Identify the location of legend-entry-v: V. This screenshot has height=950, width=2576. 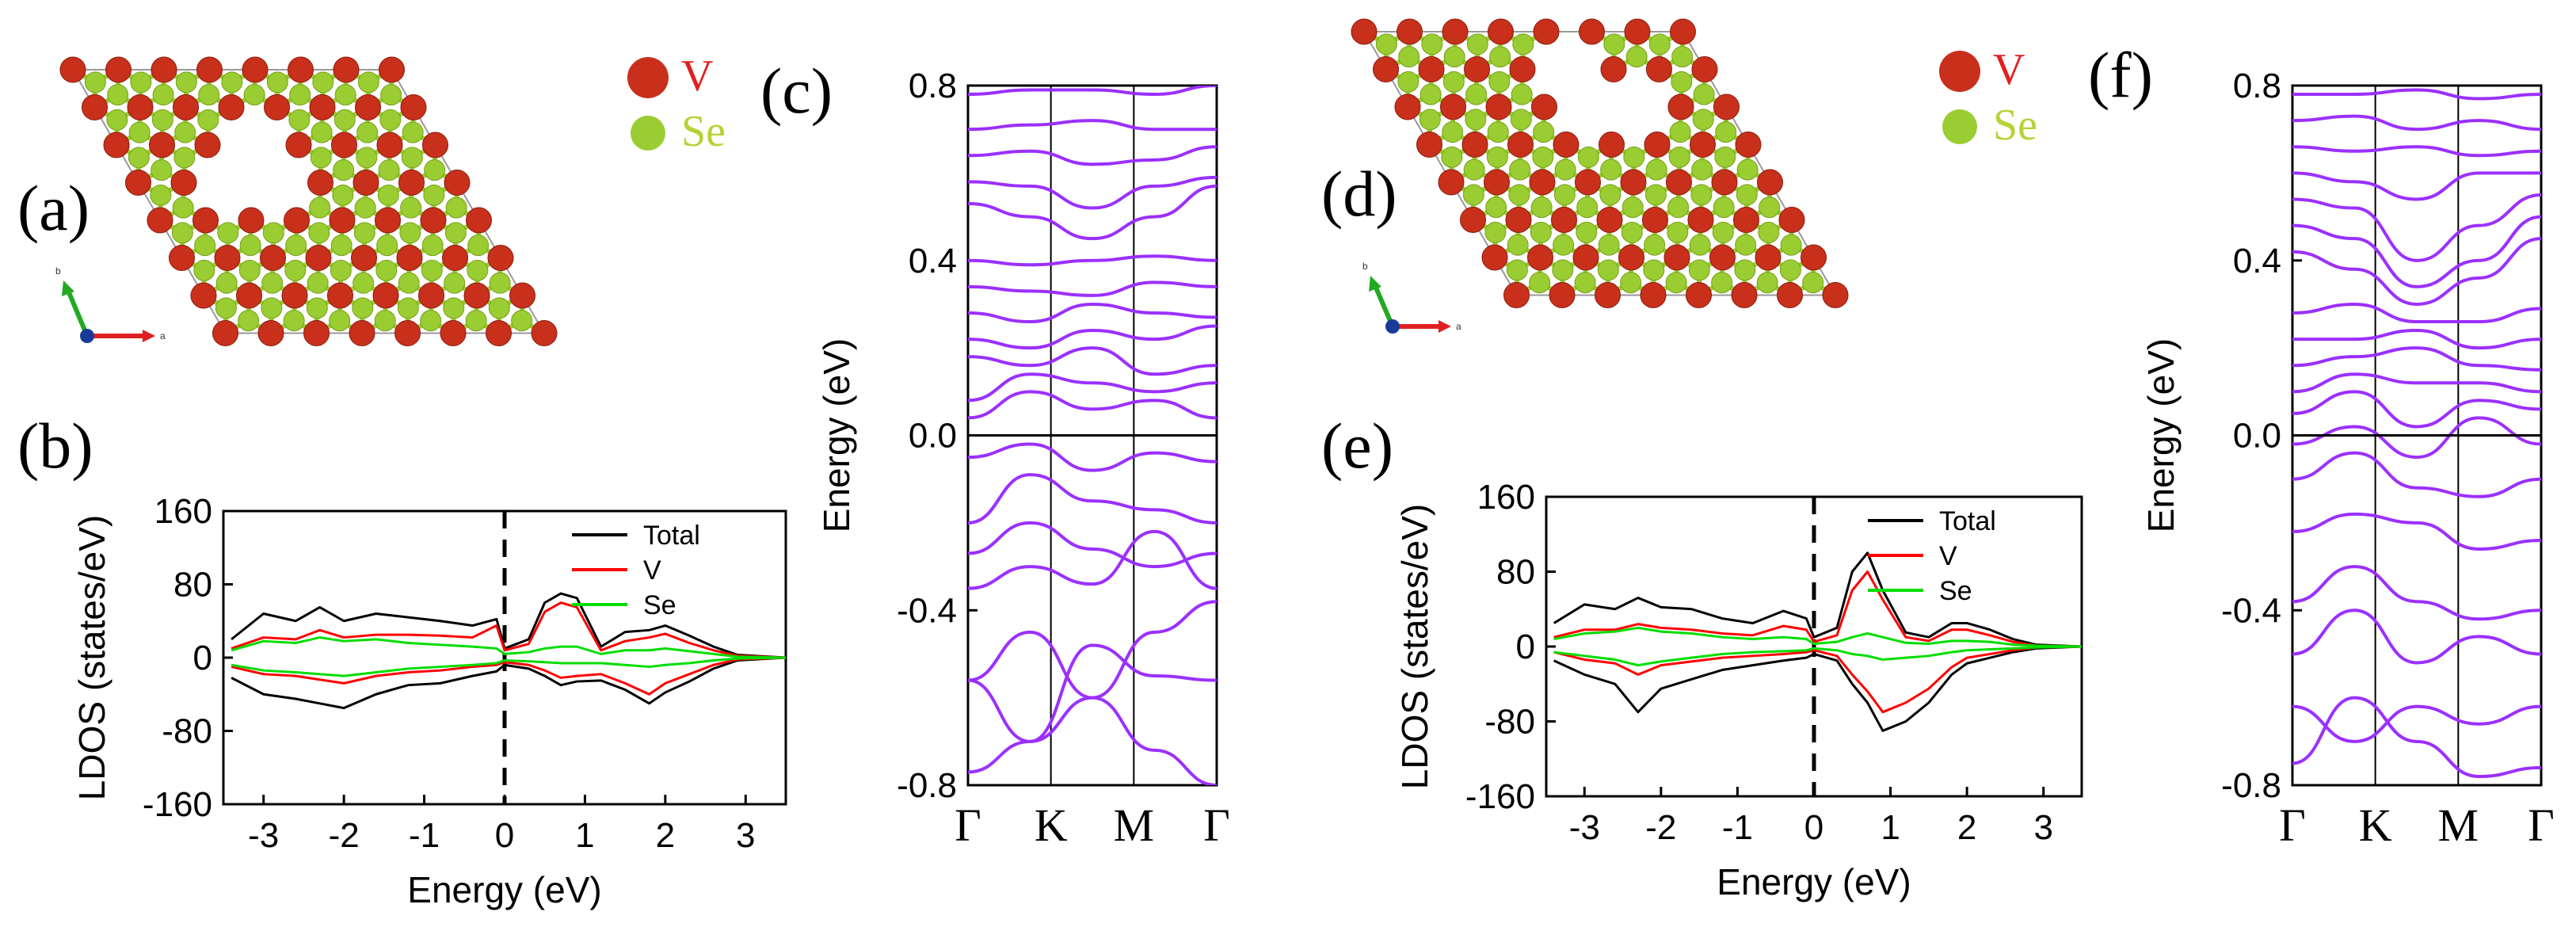
(652, 571).